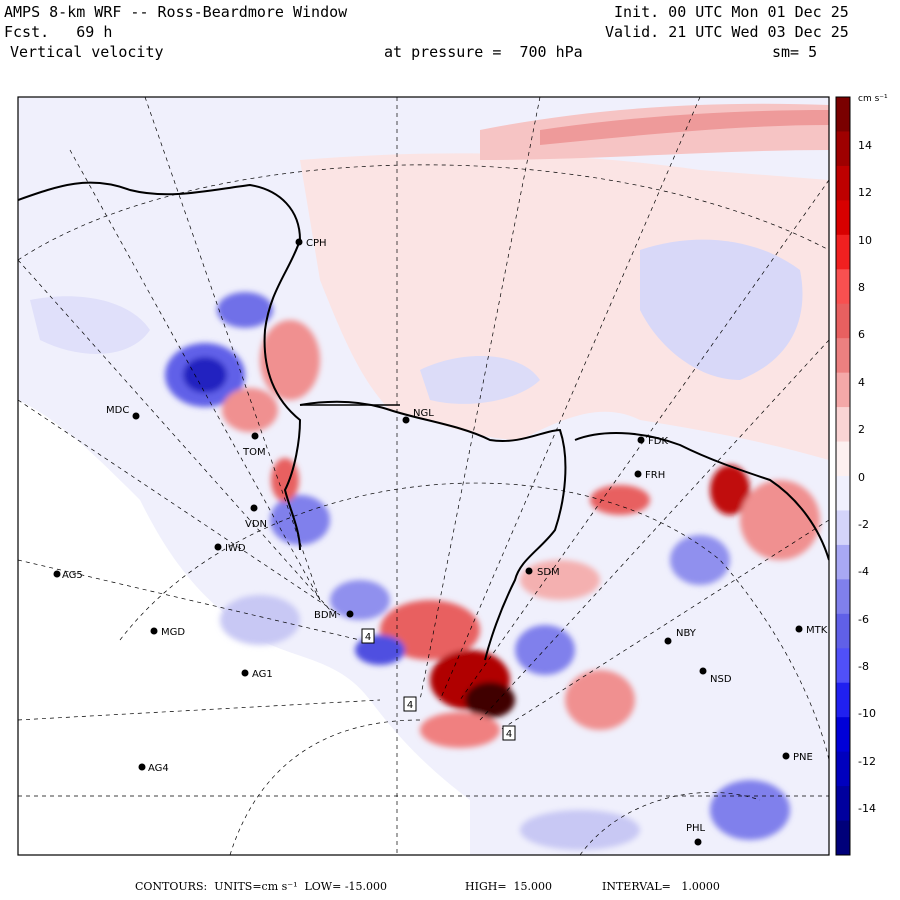 This screenshot has height=900, width=900. I want to click on station-label: BDM, so click(325, 615).